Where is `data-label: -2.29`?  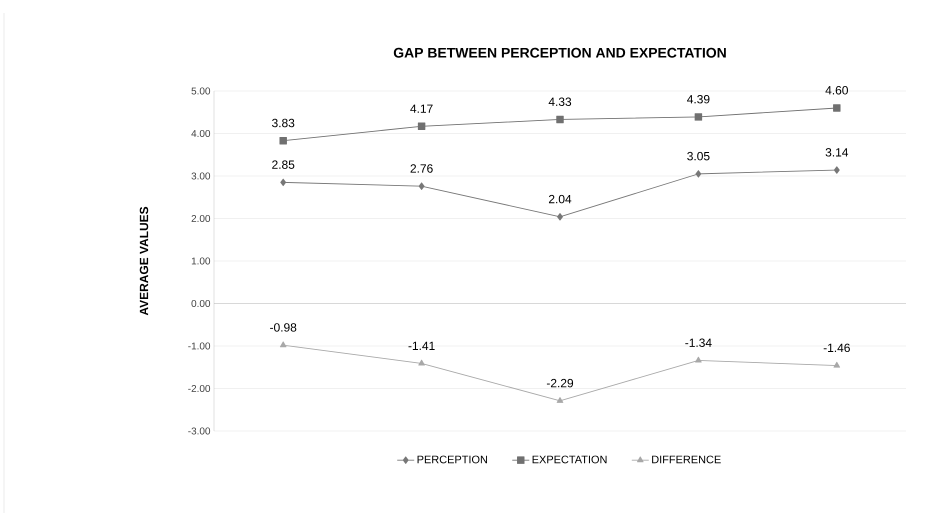 data-label: -2.29 is located at coordinates (560, 383).